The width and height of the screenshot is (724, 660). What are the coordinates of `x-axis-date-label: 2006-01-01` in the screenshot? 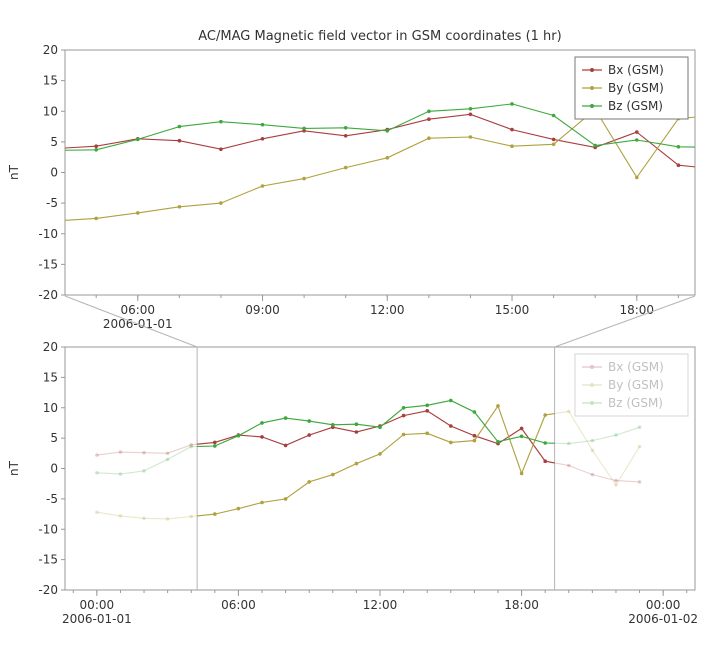 It's located at (97, 619).